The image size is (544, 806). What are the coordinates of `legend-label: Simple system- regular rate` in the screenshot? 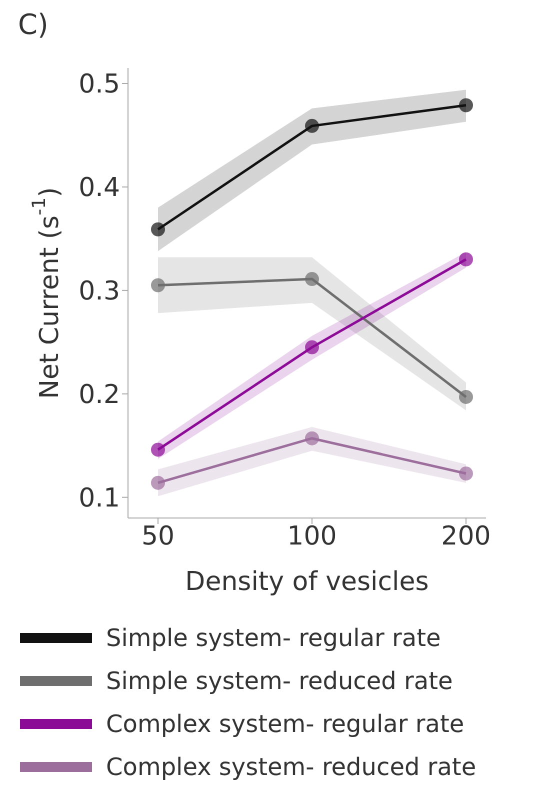 It's located at (273, 638).